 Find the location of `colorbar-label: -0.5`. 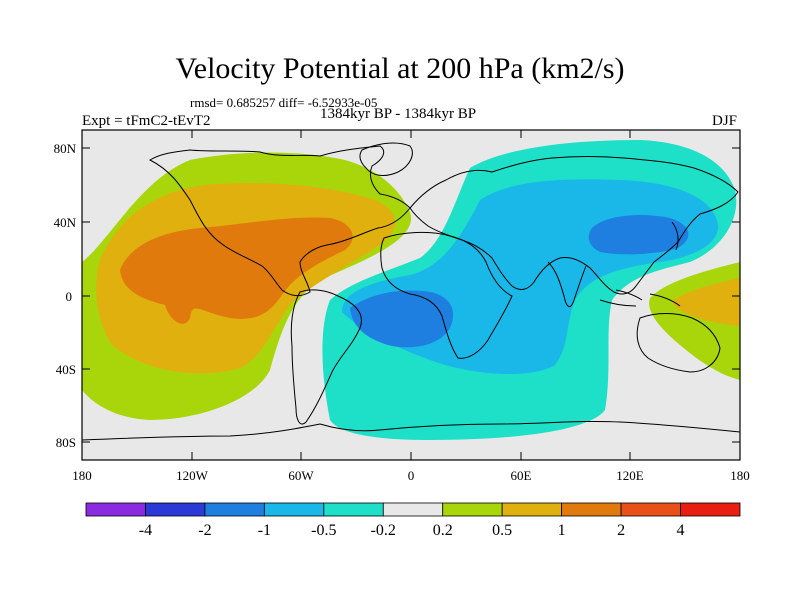

colorbar-label: -0.5 is located at coordinates (323, 530).